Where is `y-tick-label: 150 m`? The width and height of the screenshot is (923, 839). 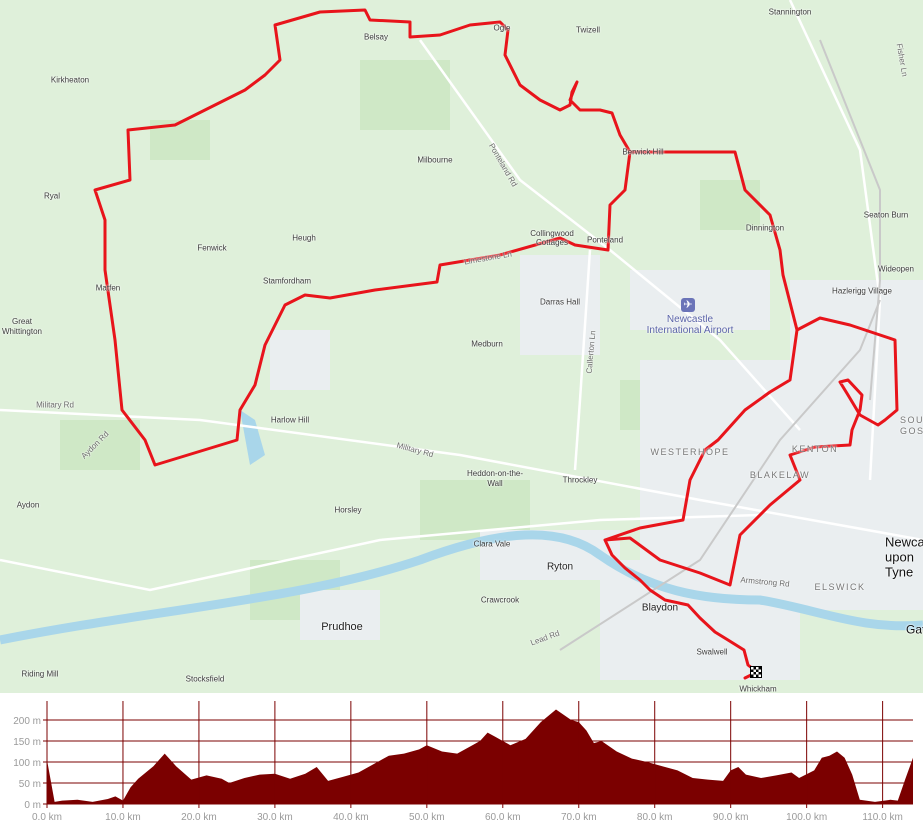
y-tick-label: 150 m is located at coordinates (27, 742).